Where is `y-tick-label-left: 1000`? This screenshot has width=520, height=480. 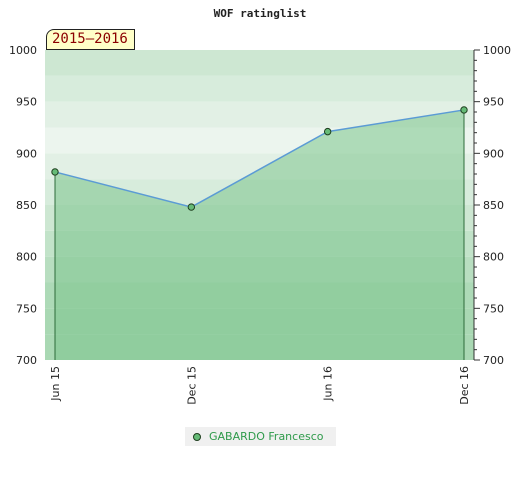
y-tick-label-left: 1000 is located at coordinates (23, 50).